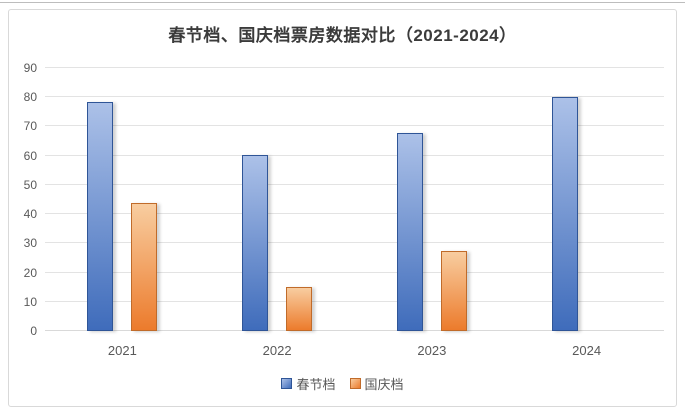  I want to click on bar-slot-国庆档-2022, so click(299, 199).